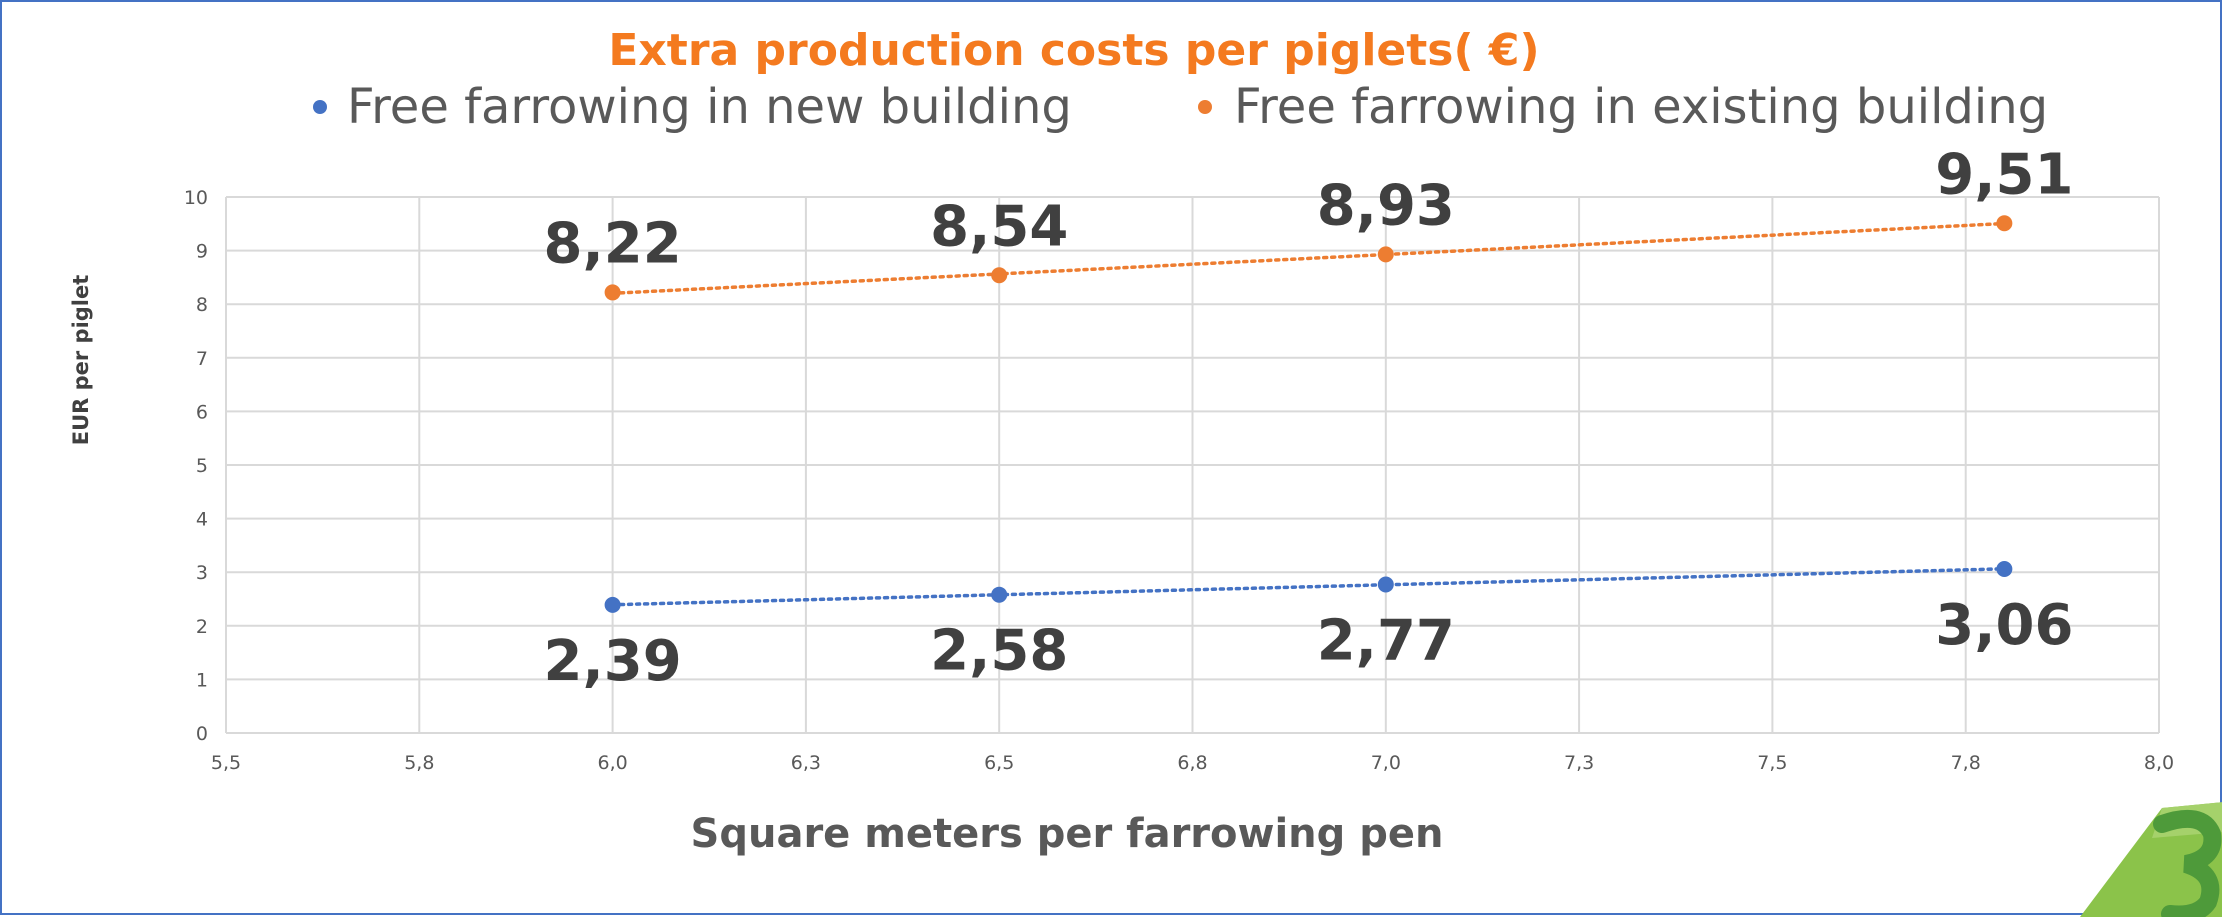 This screenshot has height=917, width=2222. What do you see at coordinates (1772, 763) in the screenshot?
I see `x-tick-label: 7,5` at bounding box center [1772, 763].